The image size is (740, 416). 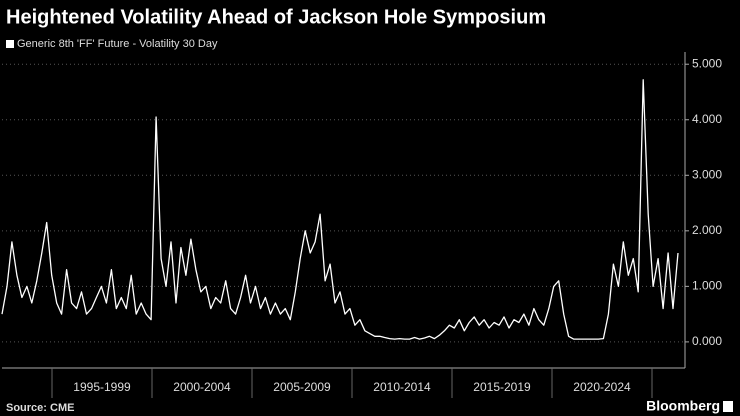 I want to click on y-tick-label: 3.000, so click(x=707, y=174).